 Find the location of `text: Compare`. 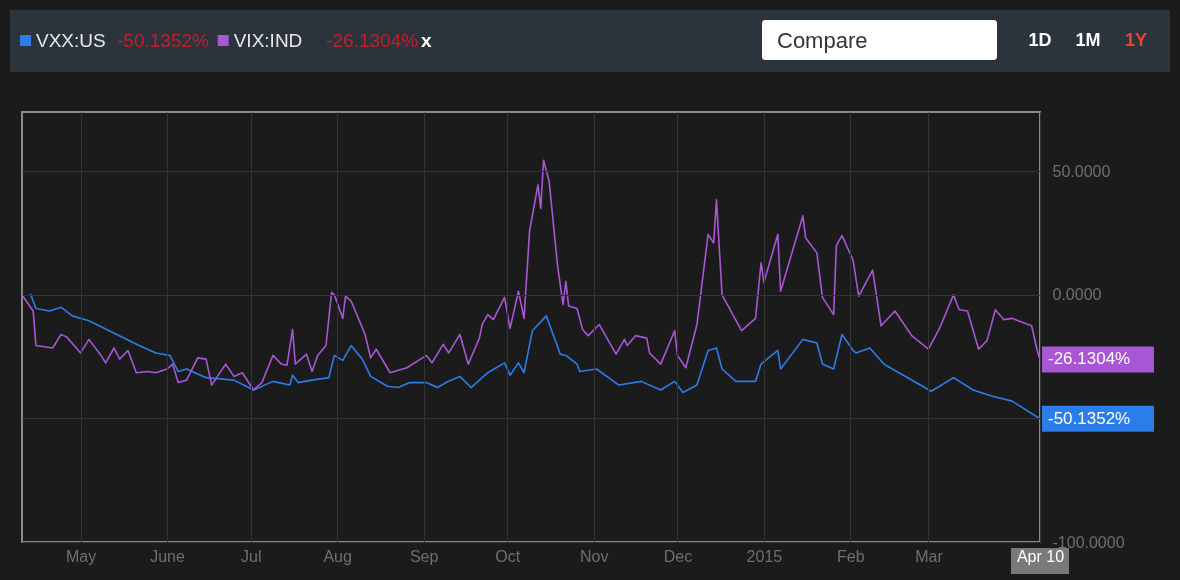

text: Compare is located at coordinates (822, 40).